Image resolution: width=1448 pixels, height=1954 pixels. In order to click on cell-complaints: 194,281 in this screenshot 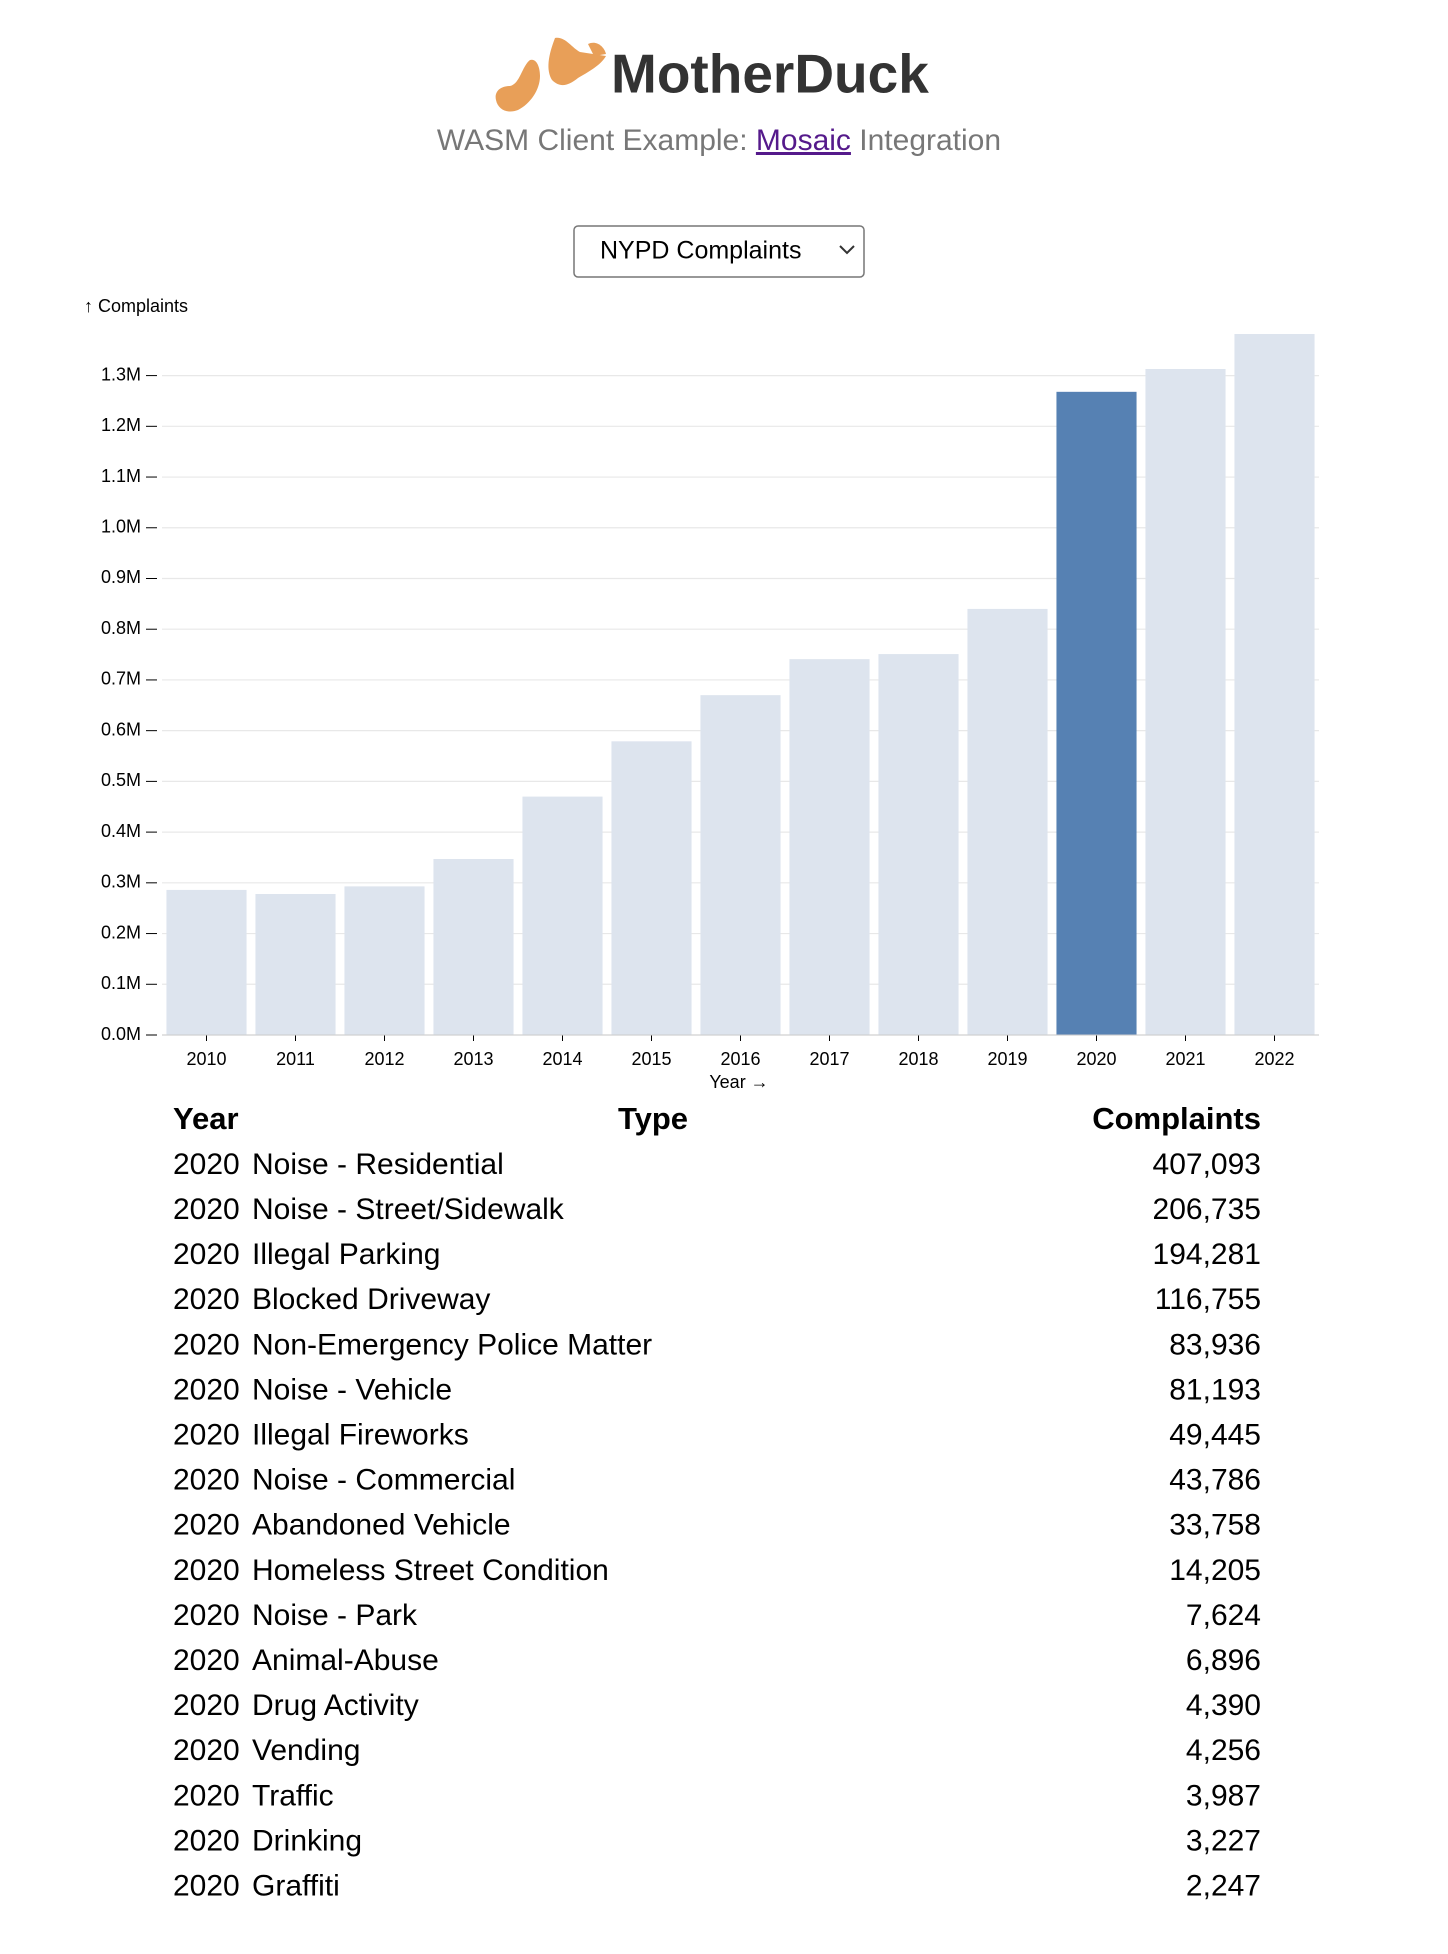, I will do `click(1207, 1254)`.